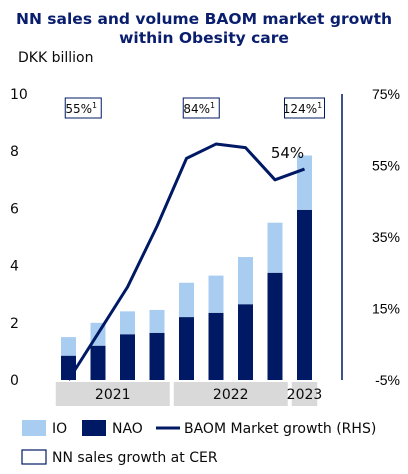 Image resolution: width=408 pixels, height=474 pixels. Describe the element at coordinates (386, 309) in the screenshot. I see `y-right-tick-label: 15%` at that location.